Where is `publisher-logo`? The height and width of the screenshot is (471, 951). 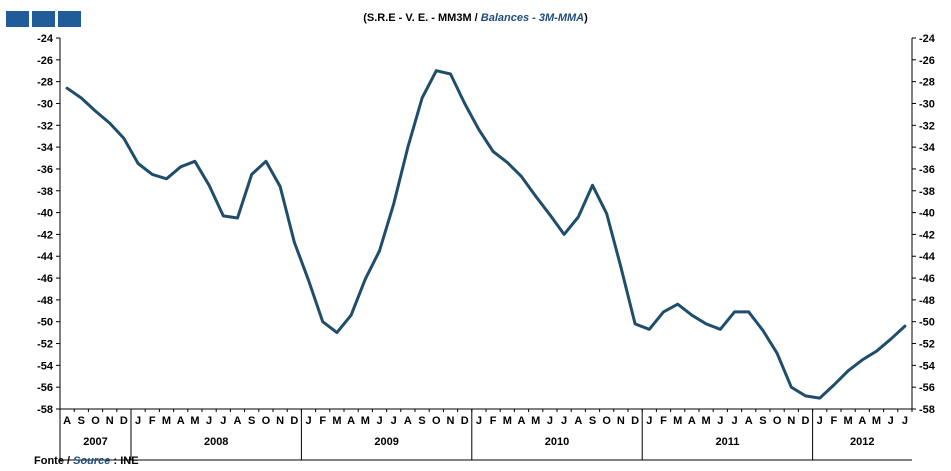 publisher-logo is located at coordinates (43, 19).